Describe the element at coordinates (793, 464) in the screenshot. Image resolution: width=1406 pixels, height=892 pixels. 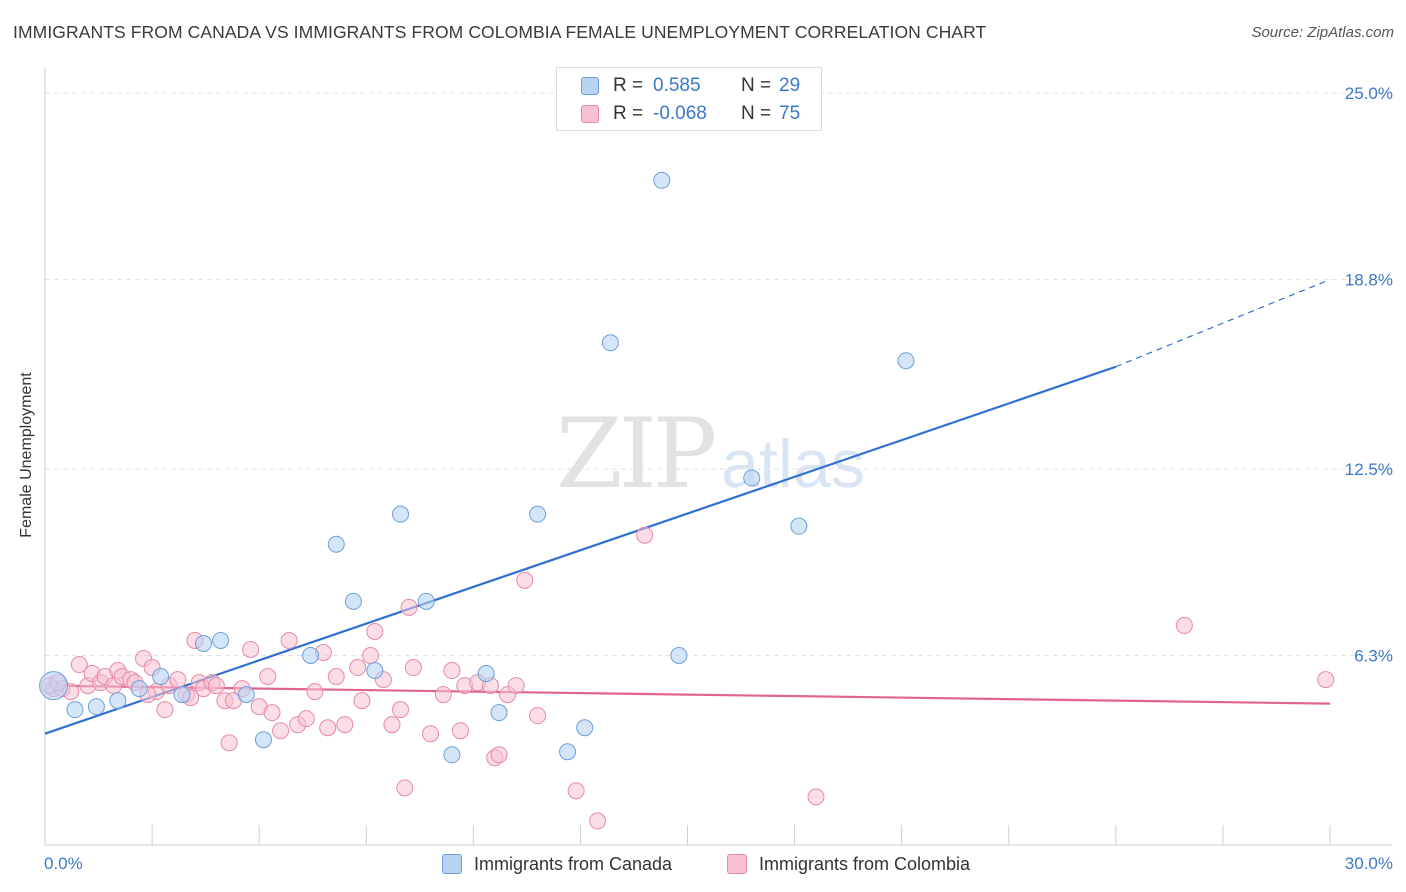
I see `watermark-atlas: atlas` at that location.